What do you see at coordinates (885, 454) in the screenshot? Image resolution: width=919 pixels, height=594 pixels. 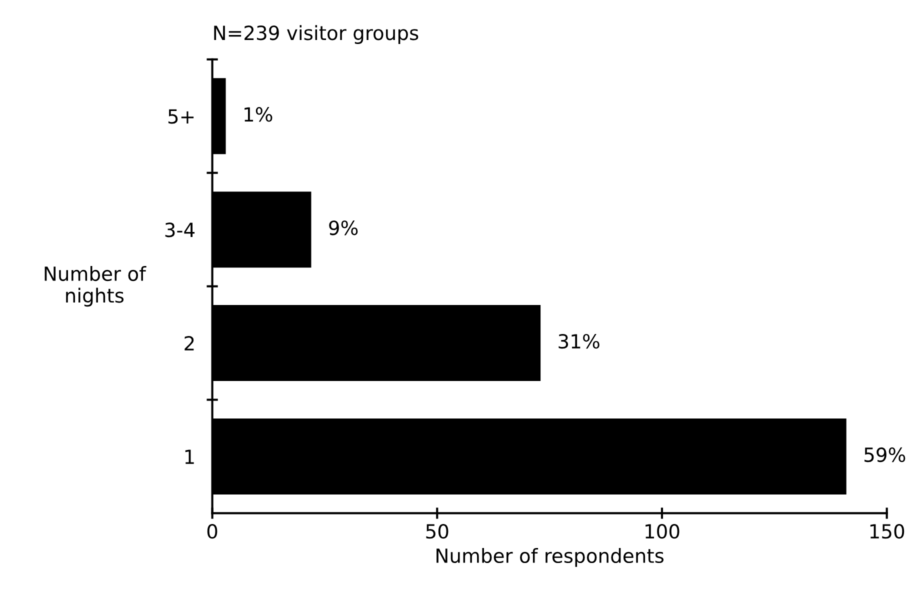 I see `annotation: 59%` at bounding box center [885, 454].